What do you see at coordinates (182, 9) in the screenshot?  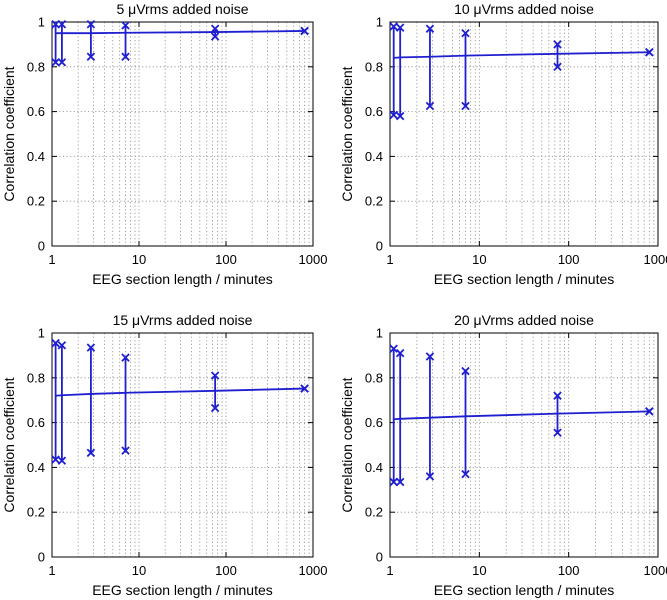 I see `chart-title: 5 μVrms added noise` at bounding box center [182, 9].